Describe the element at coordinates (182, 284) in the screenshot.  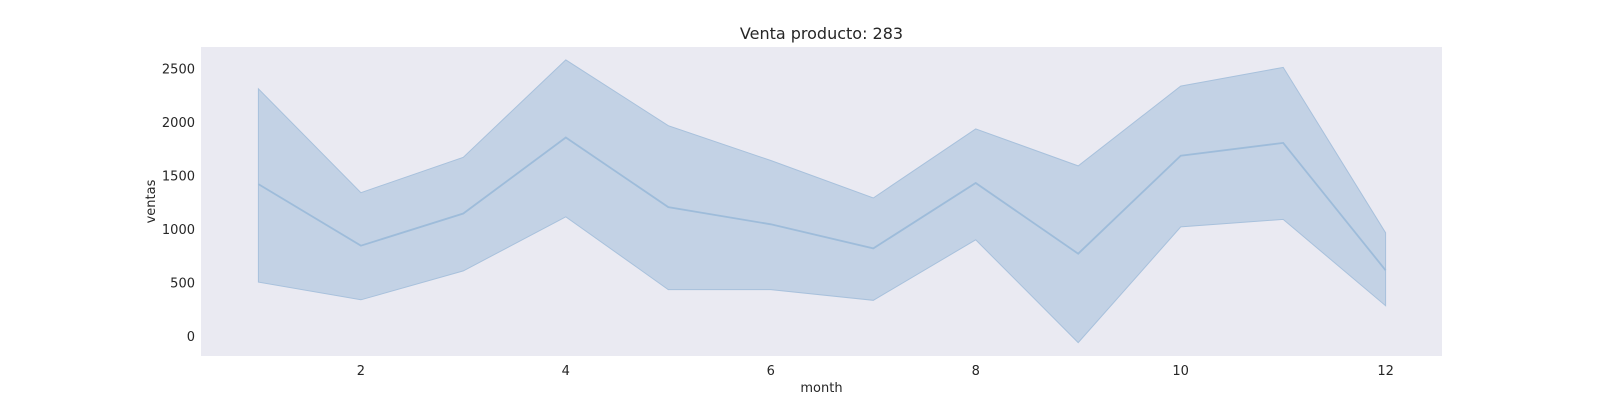
I see `y-tick-label: 500` at that location.